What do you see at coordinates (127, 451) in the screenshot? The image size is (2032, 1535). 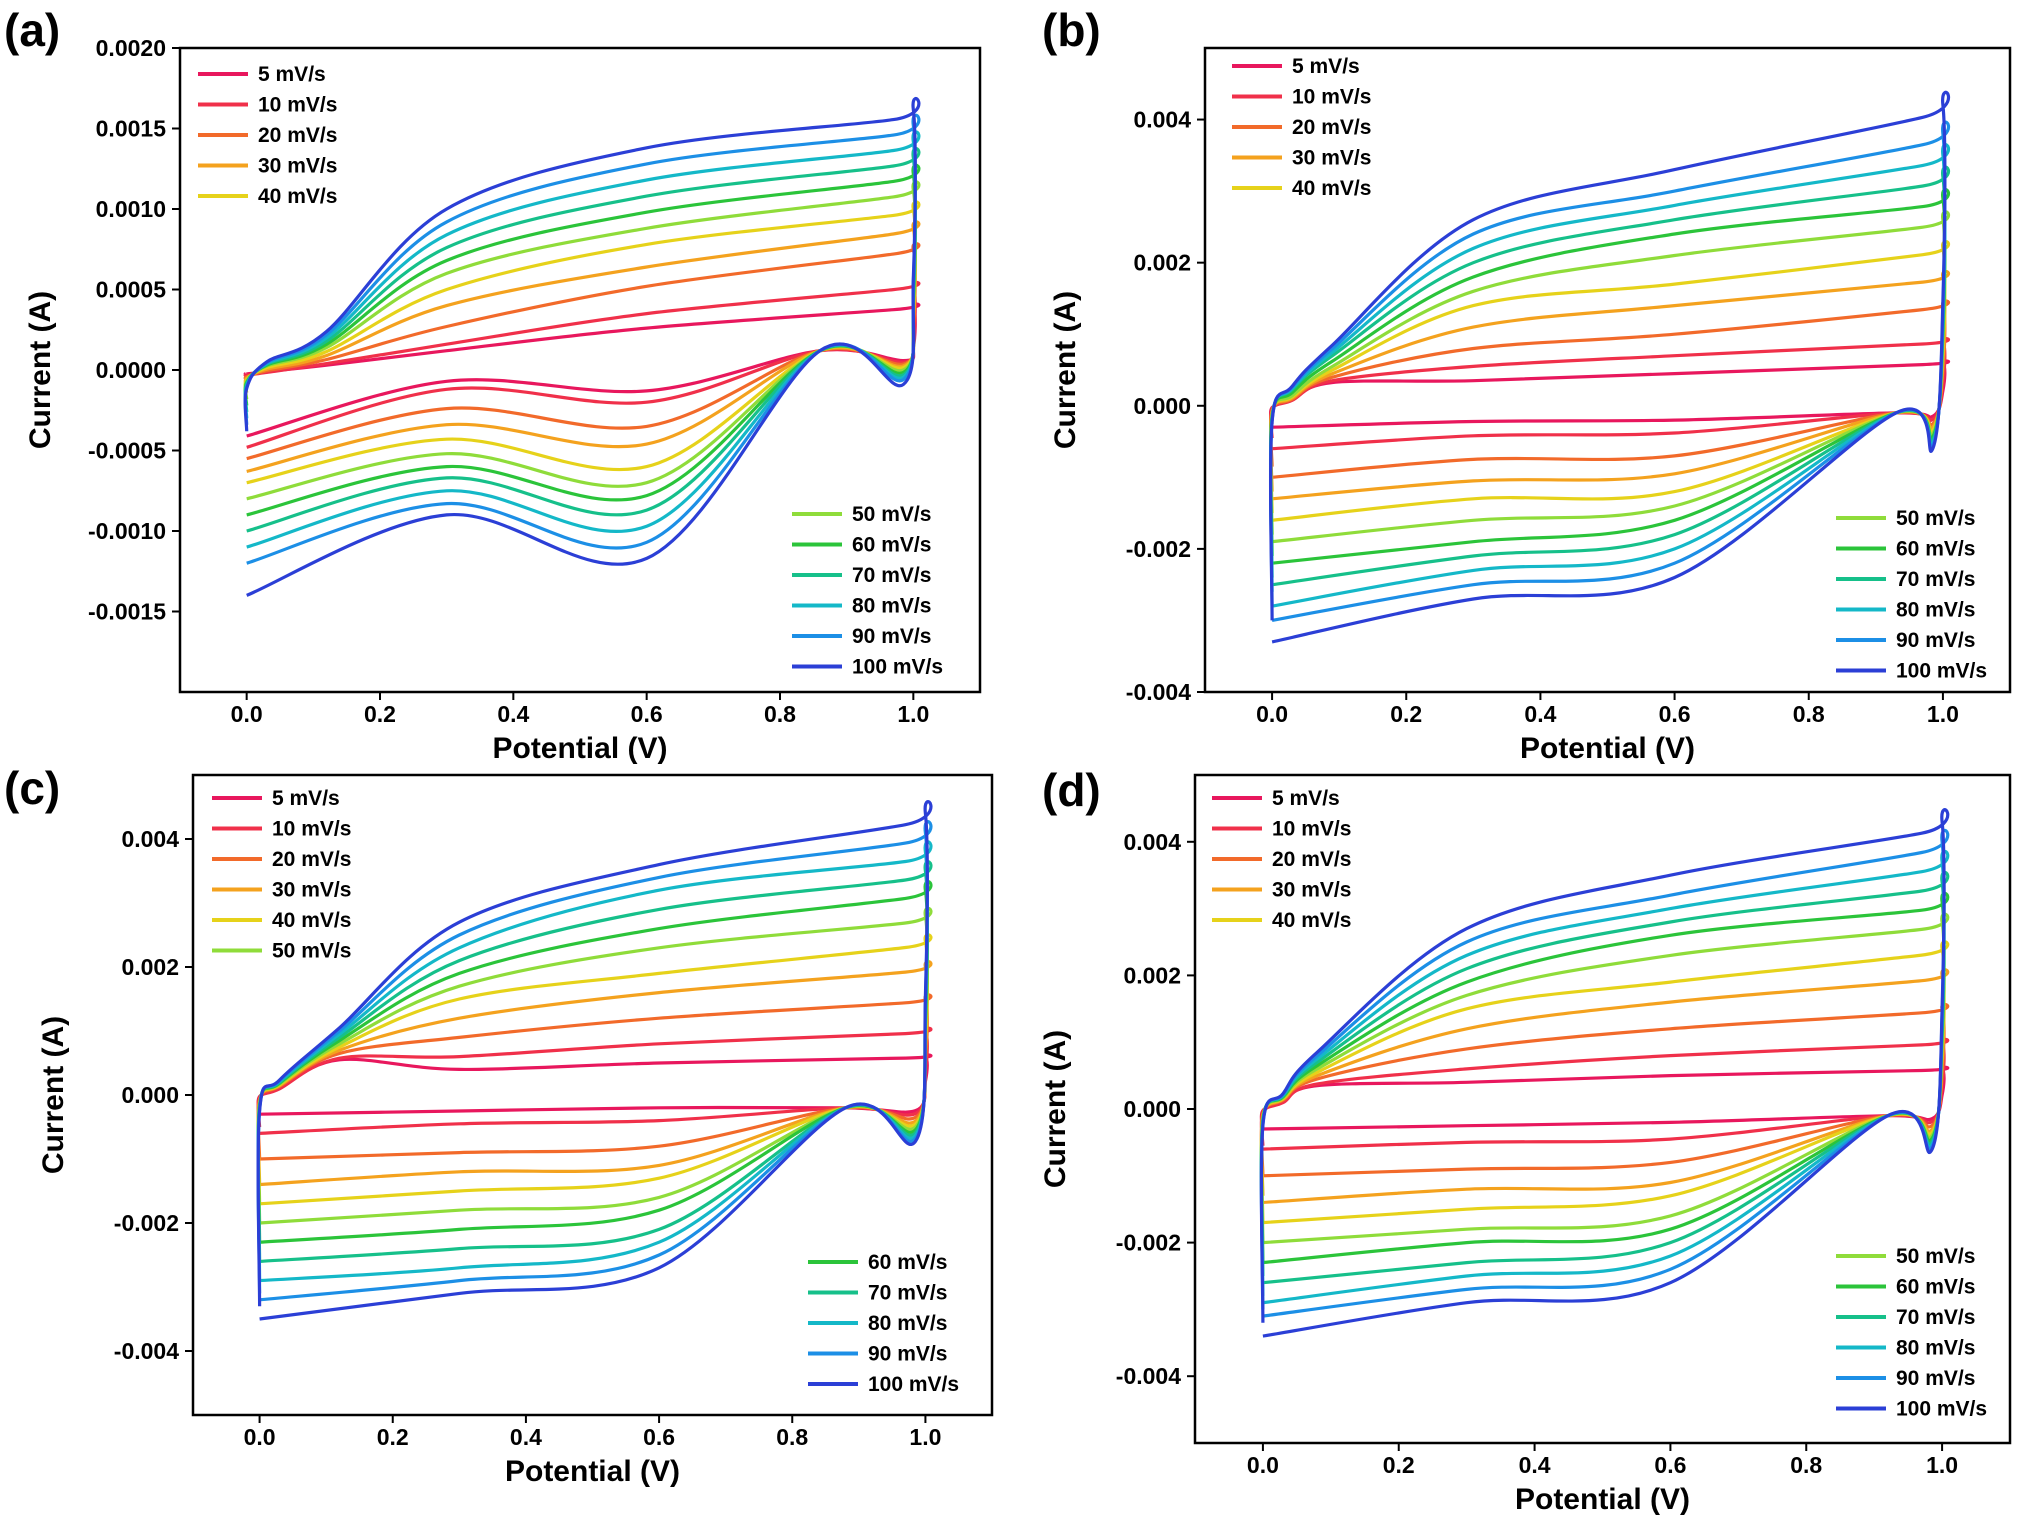 I see `y-tick-label: -0.0005` at bounding box center [127, 451].